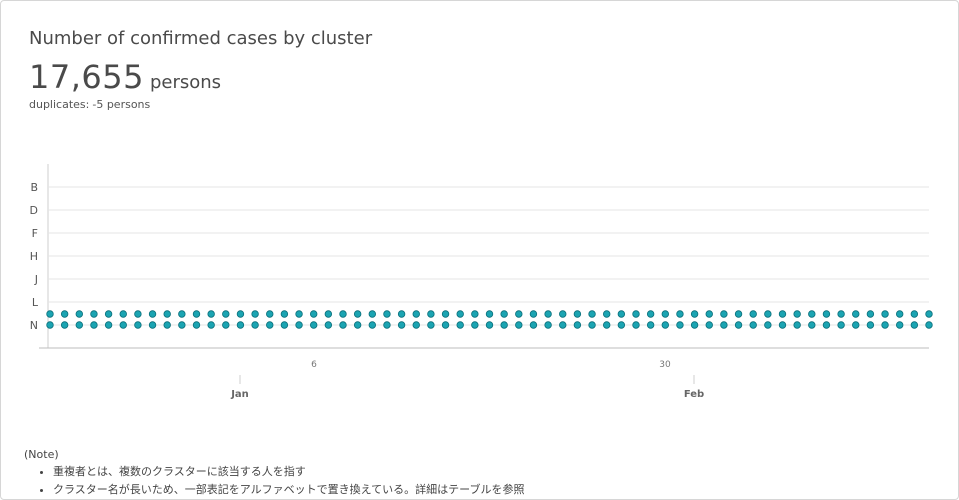 The width and height of the screenshot is (959, 500). Describe the element at coordinates (59, 104) in the screenshot. I see `duplicates-label: duplicates:` at that location.